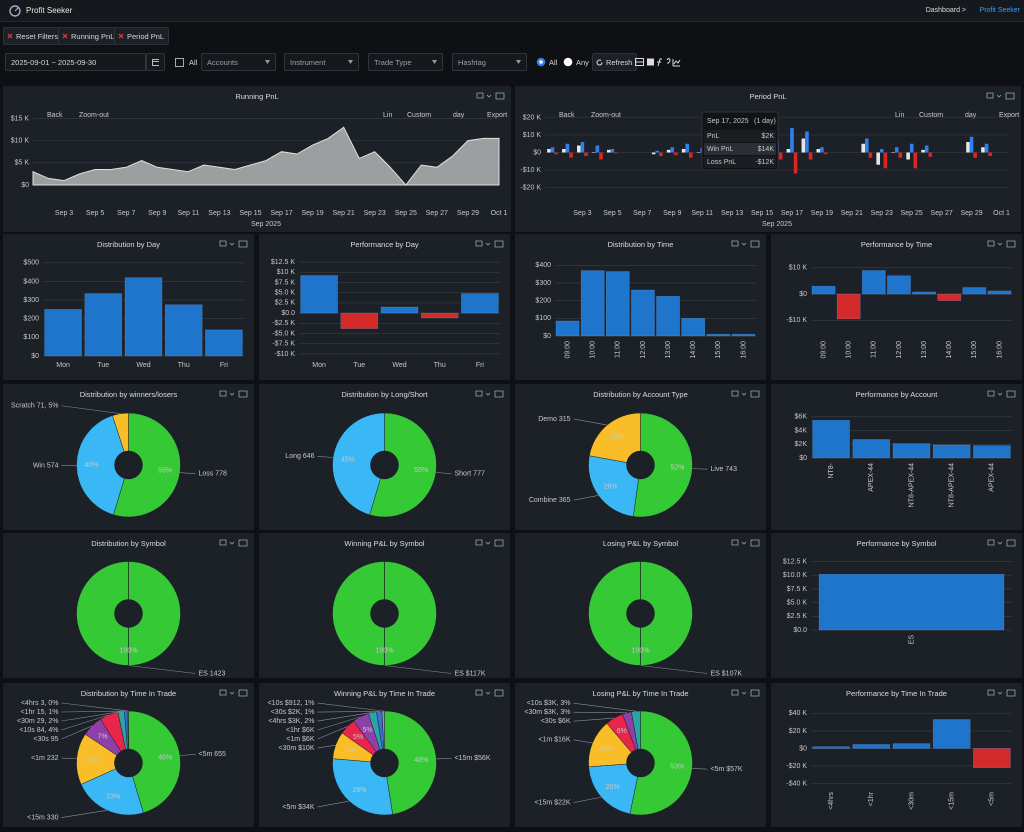 This screenshot has width=1024, height=832. I want to click on chart-tool: Custom, so click(419, 115).